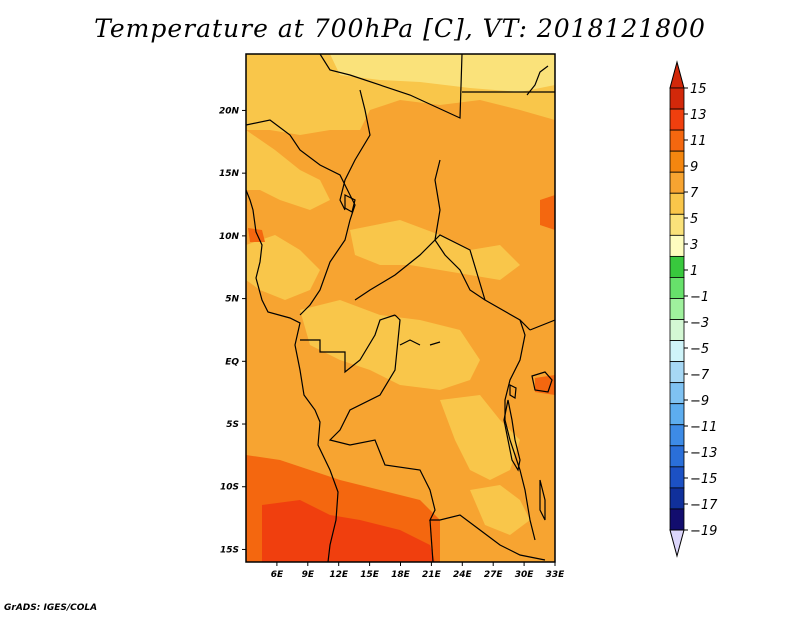 This screenshot has width=800, height=618. I want to click on lake-kivu, so click(513, 392).